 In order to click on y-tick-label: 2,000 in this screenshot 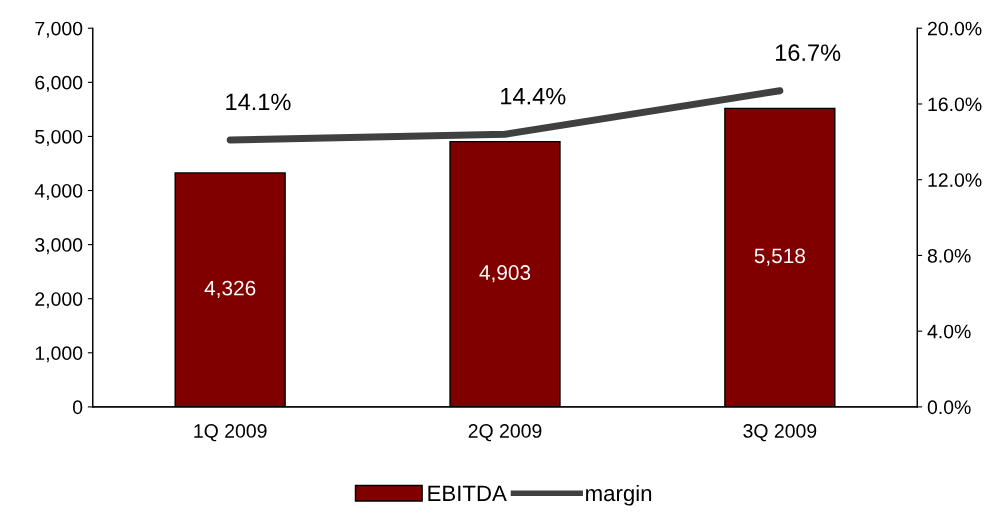, I will do `click(59, 300)`.